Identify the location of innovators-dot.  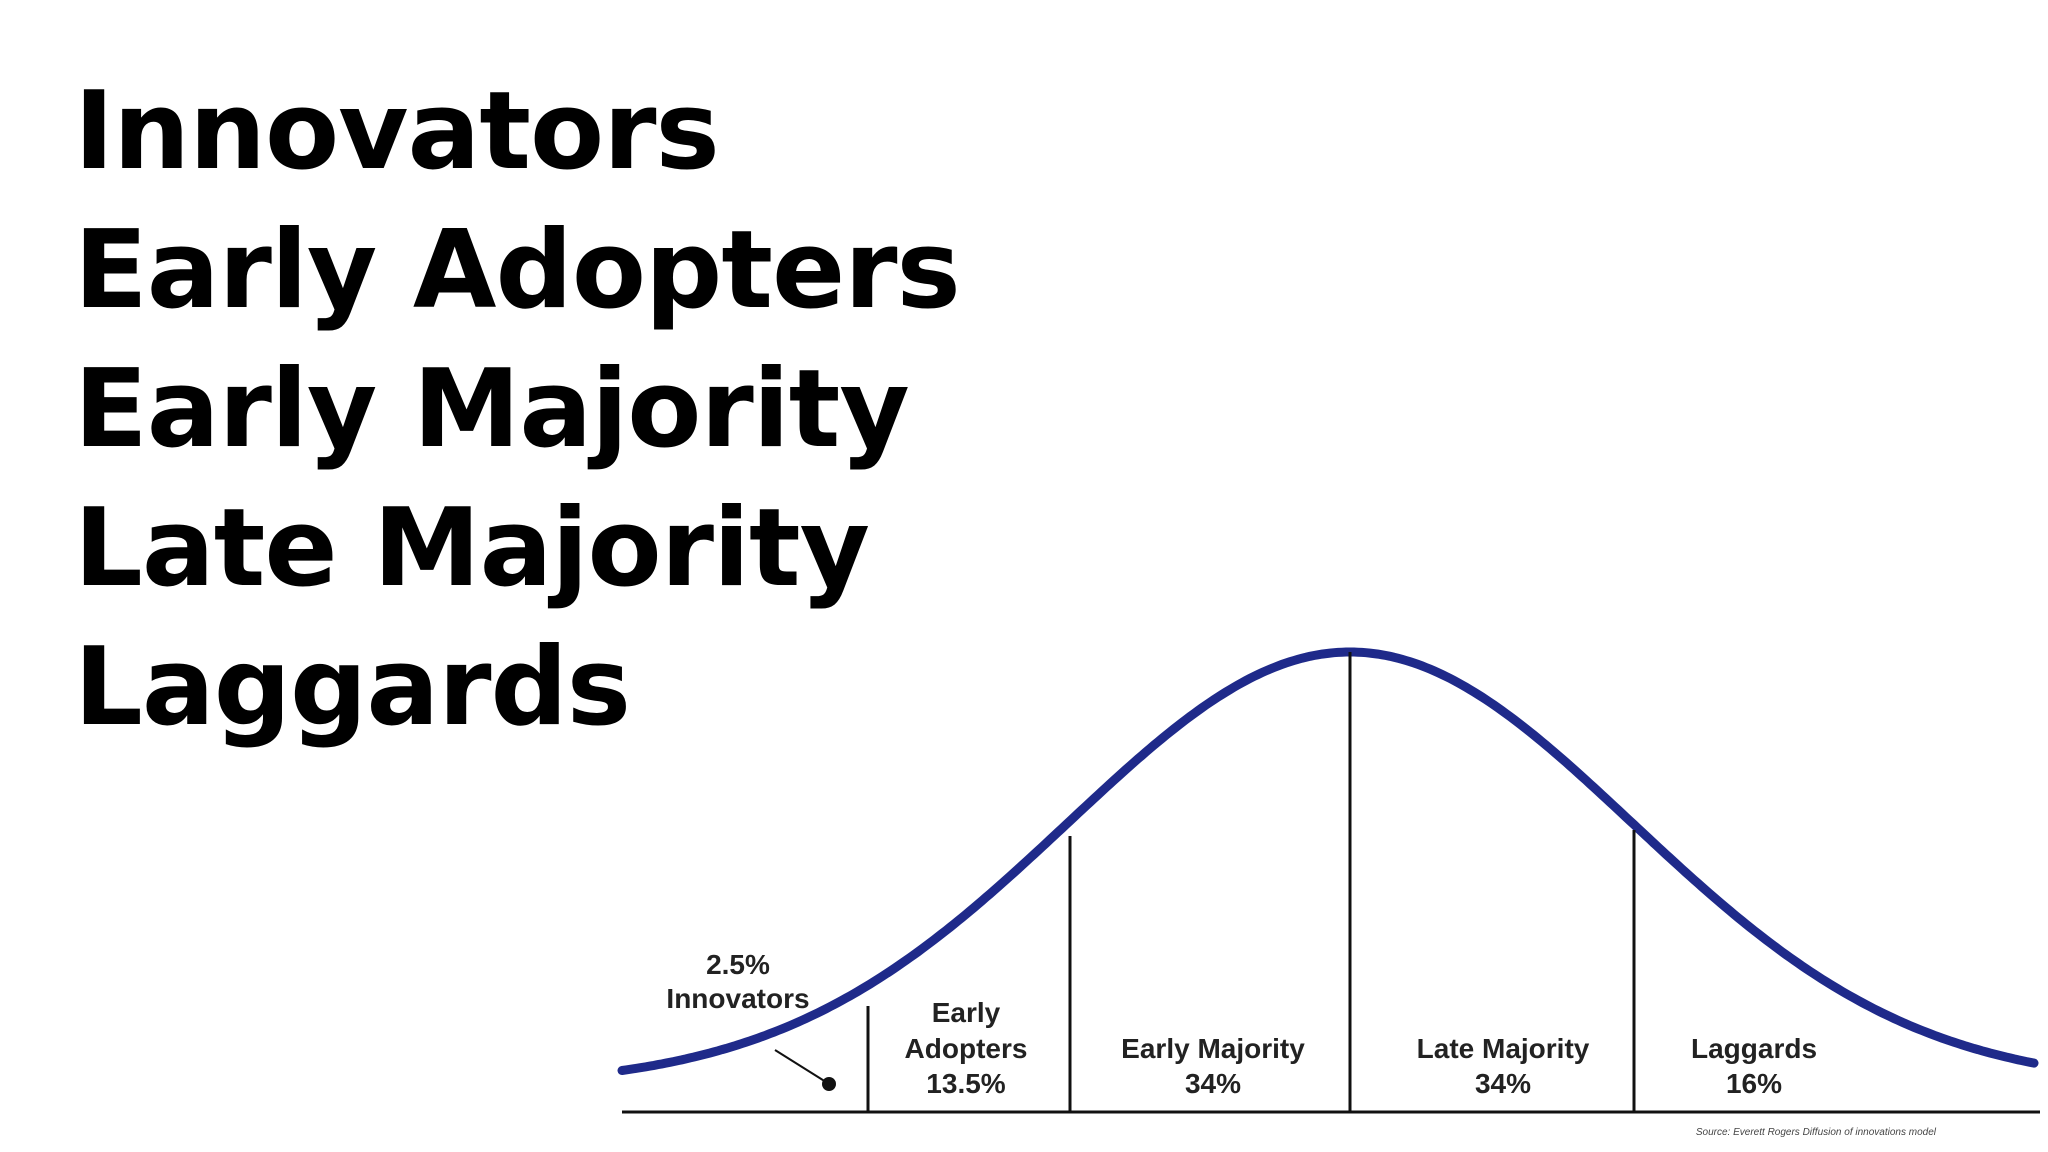
(829, 1084).